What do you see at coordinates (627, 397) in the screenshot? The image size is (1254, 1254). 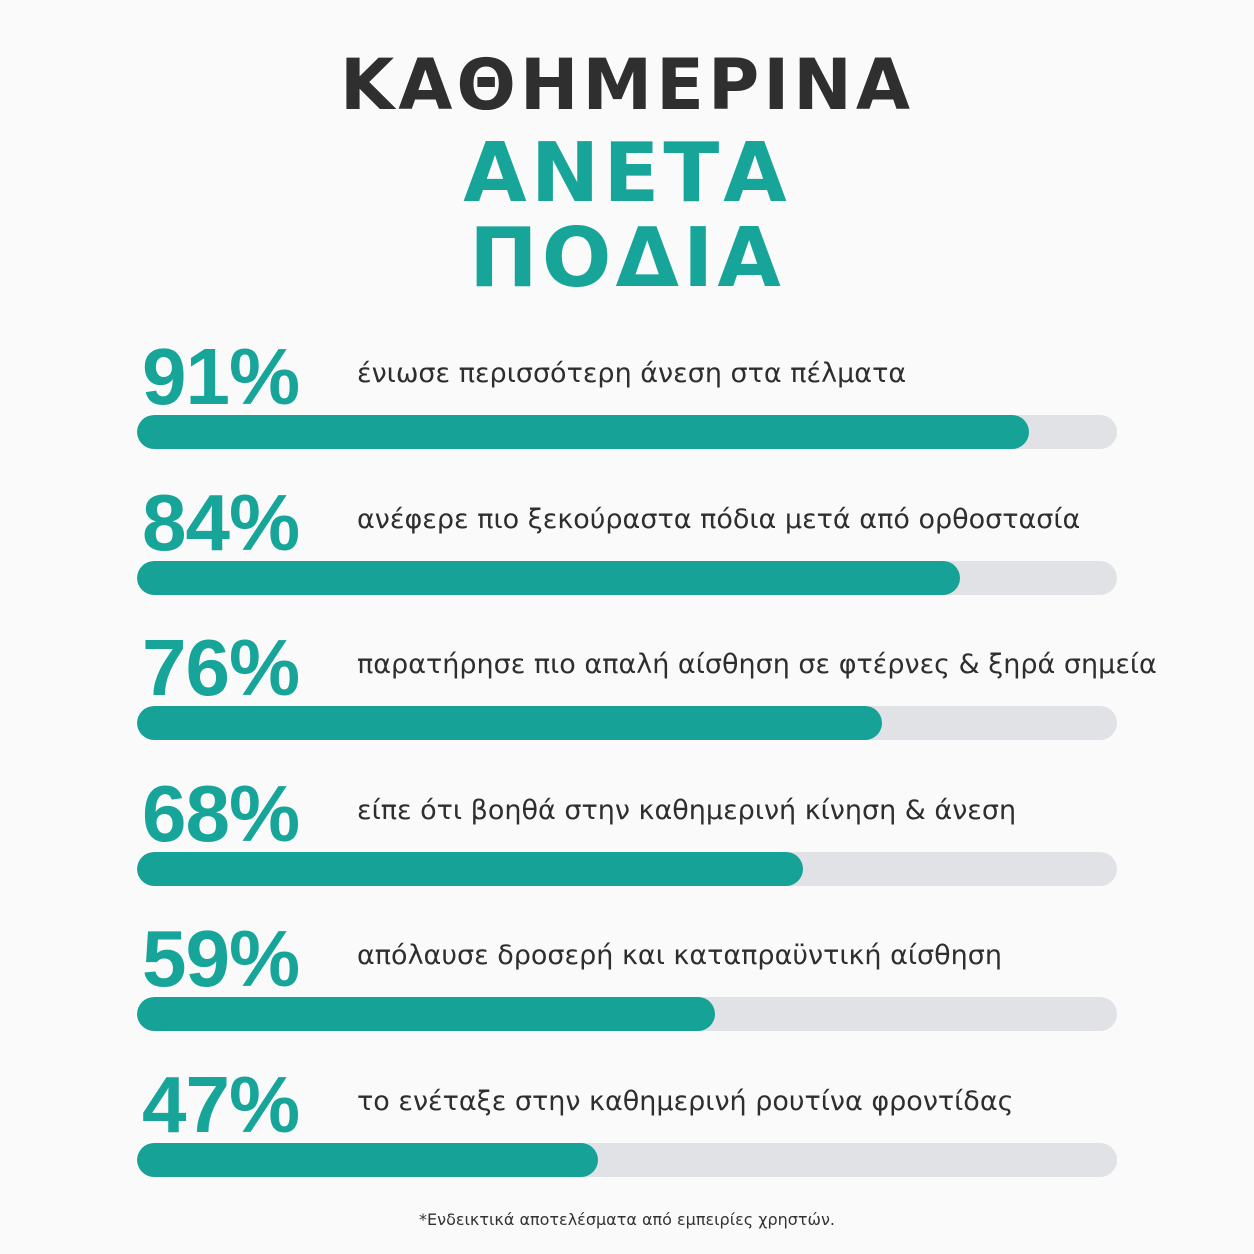 I see `stat-row: 91% ένιωσε περισσότερη άνεση στα πέλματα` at bounding box center [627, 397].